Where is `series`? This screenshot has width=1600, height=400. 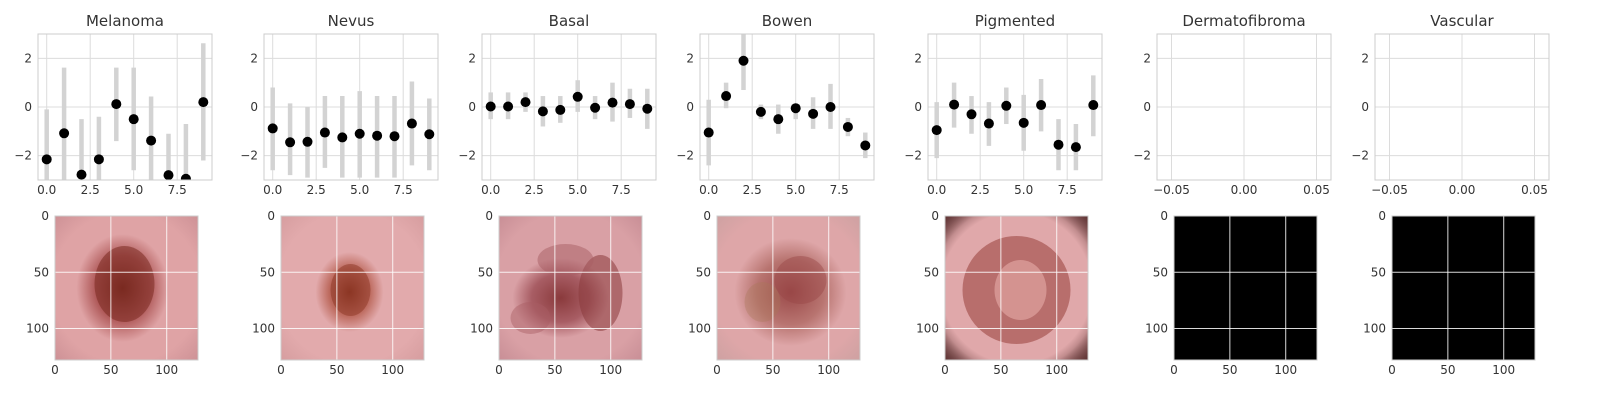 series is located at coordinates (1015, 123).